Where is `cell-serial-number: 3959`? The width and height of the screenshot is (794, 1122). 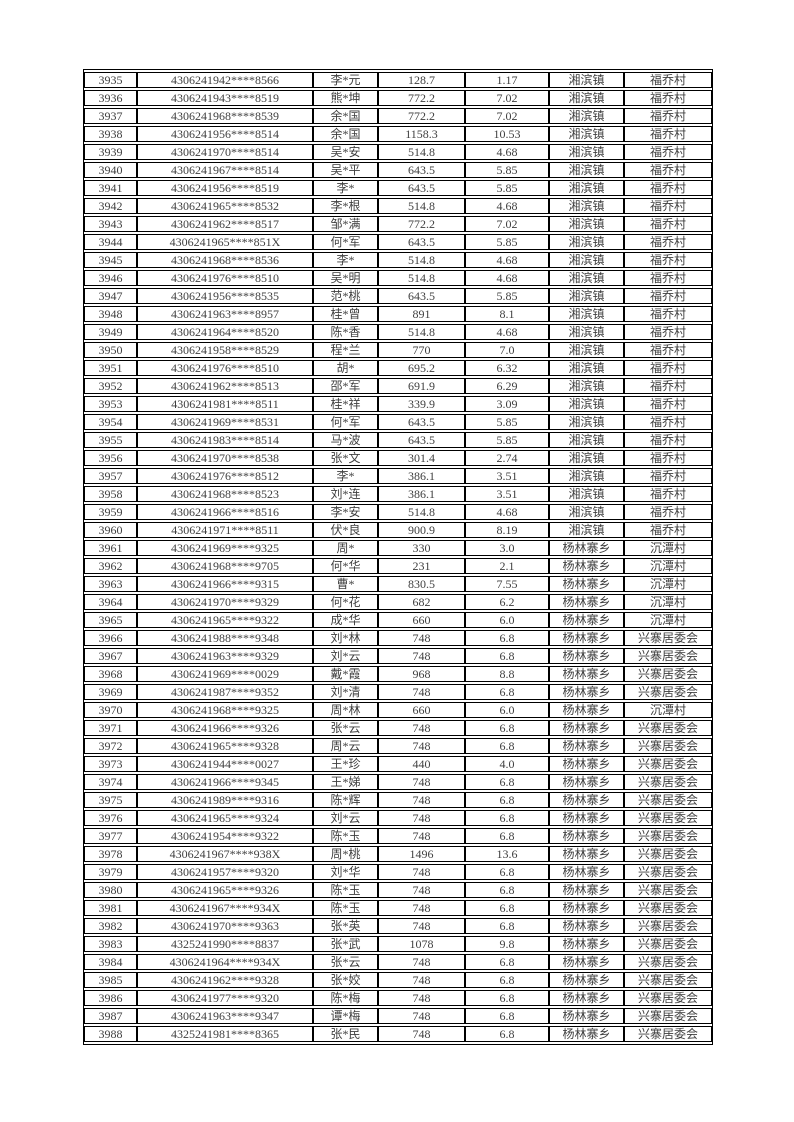
cell-serial-number: 3959 is located at coordinates (110, 512).